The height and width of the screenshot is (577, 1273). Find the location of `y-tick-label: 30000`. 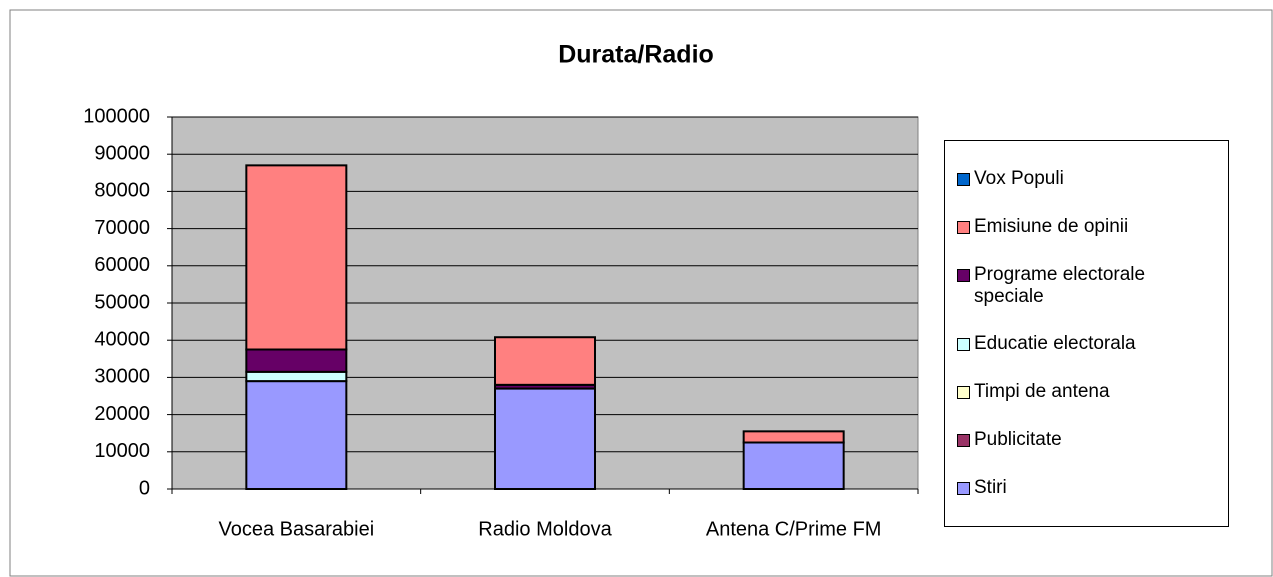

y-tick-label: 30000 is located at coordinates (122, 377).